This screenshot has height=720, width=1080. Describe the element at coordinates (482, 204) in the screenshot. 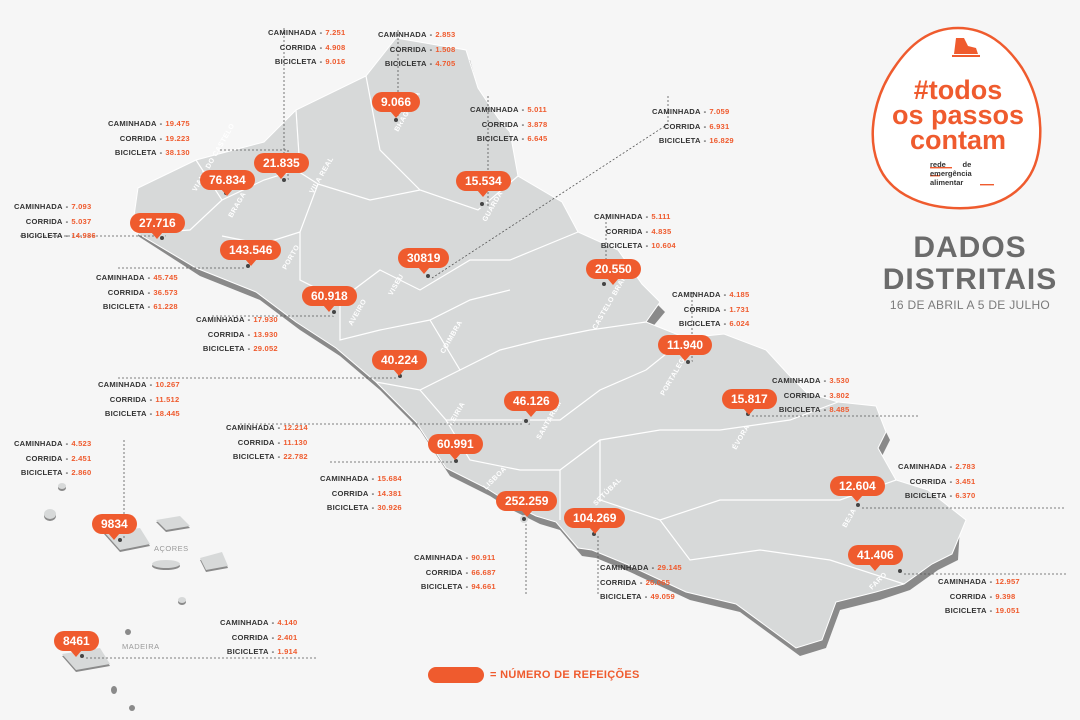

I see `district-pin-guarda` at that location.